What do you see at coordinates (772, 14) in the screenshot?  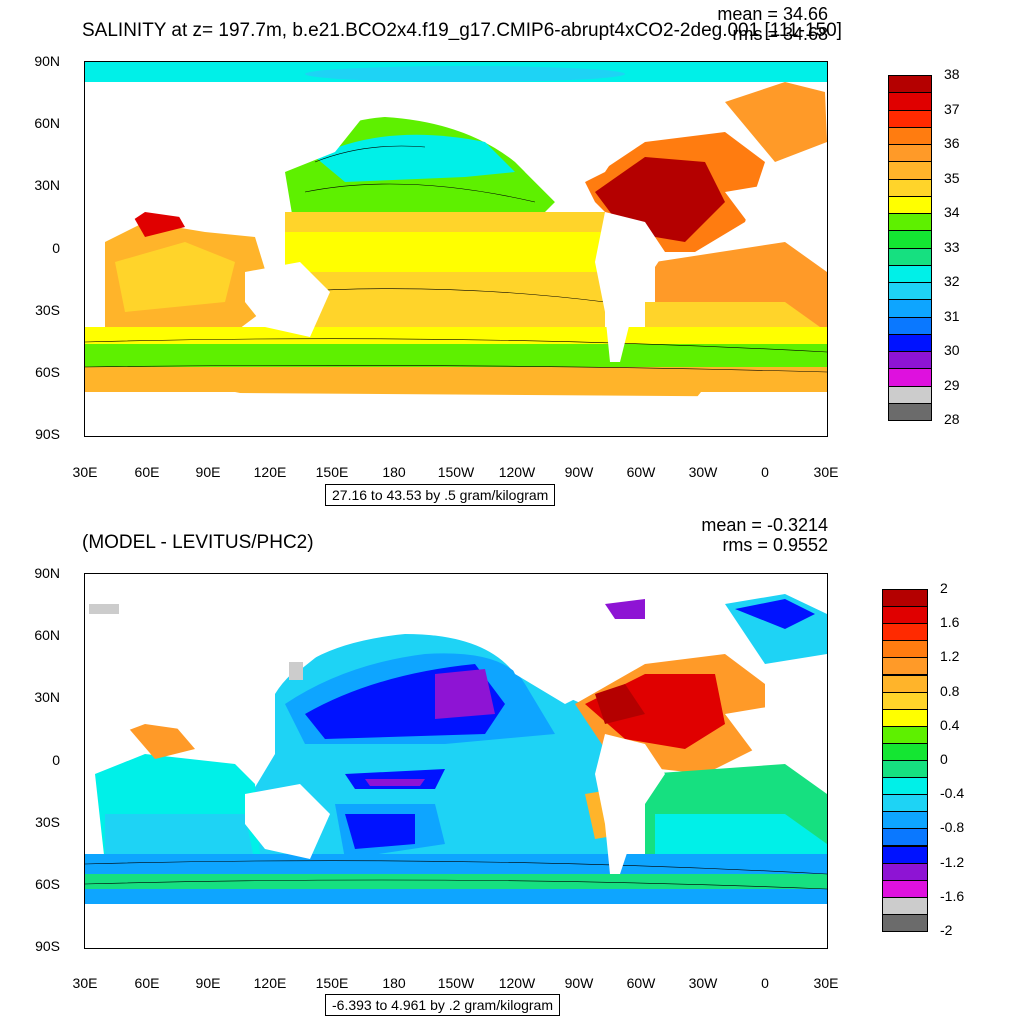 I see `salinity-mean-value: mean = 34.66` at bounding box center [772, 14].